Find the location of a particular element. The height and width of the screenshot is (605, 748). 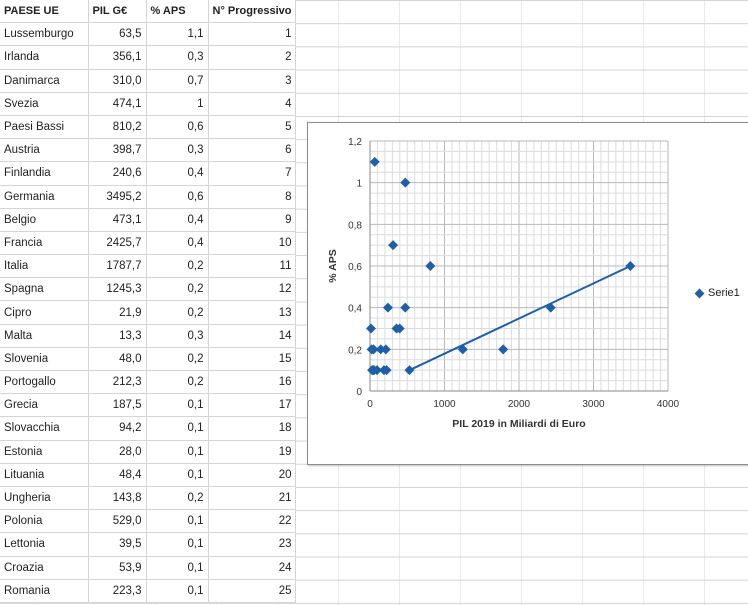

table-cell: 1245,3 is located at coordinates (117, 289).